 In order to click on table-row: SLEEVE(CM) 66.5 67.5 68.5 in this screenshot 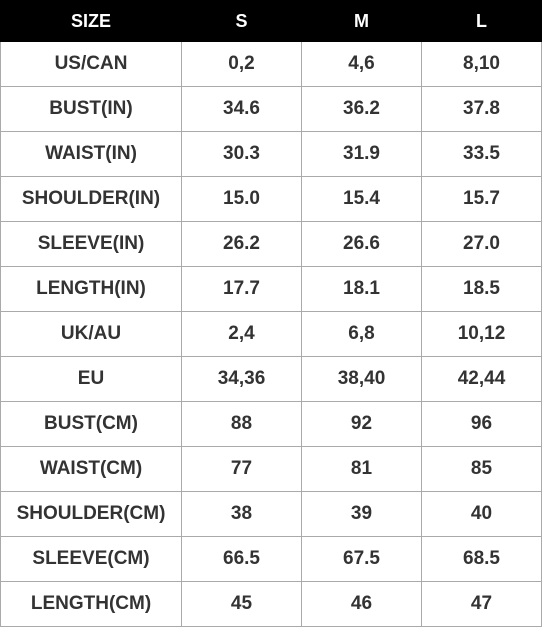, I will do `click(271, 559)`.